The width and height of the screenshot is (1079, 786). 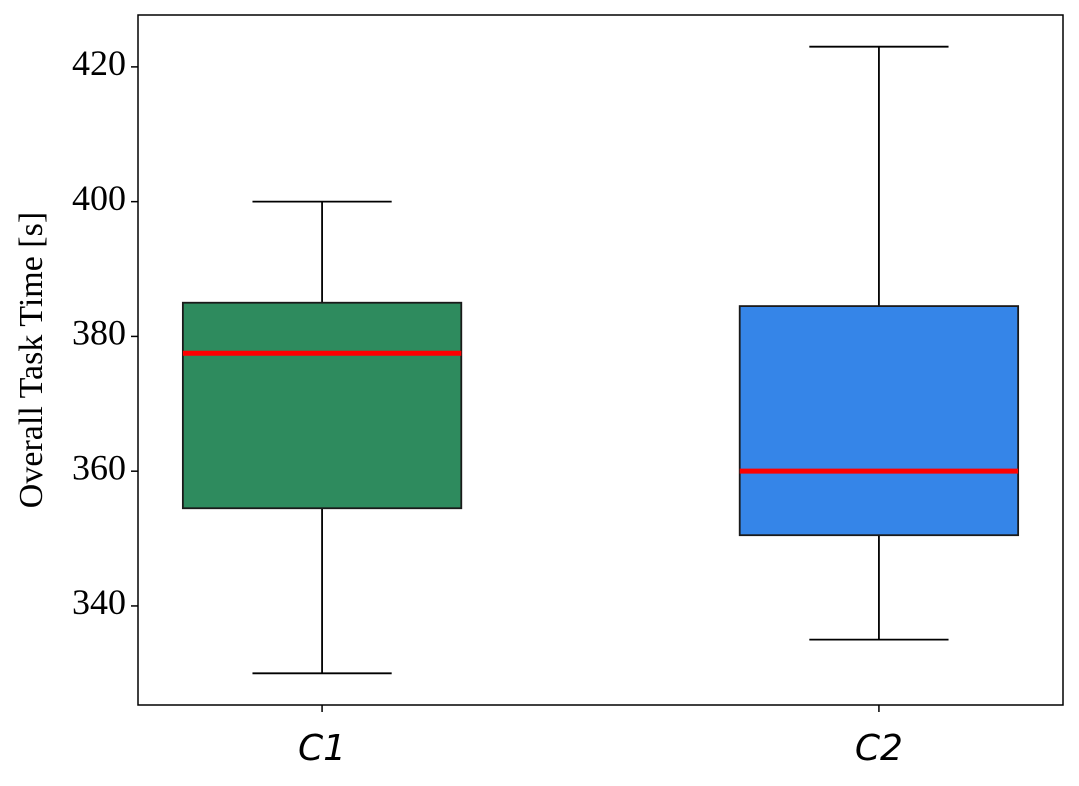 I want to click on y-tick-label: 340, so click(x=99, y=602).